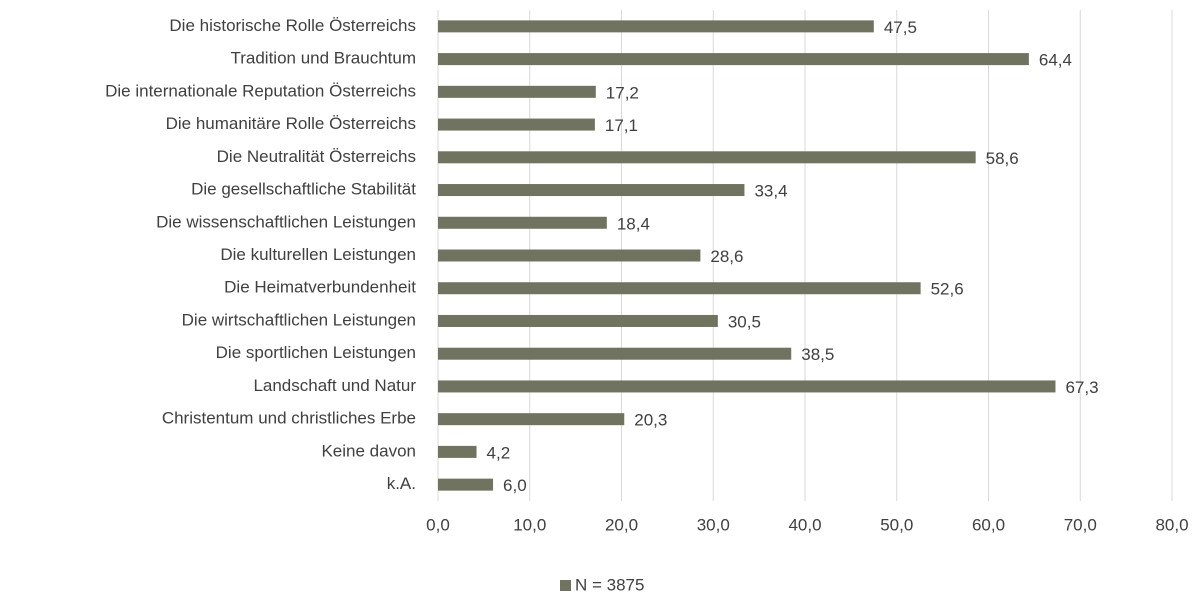 This screenshot has width=1198, height=594. What do you see at coordinates (947, 289) in the screenshot?
I see `data-label: 52,6` at bounding box center [947, 289].